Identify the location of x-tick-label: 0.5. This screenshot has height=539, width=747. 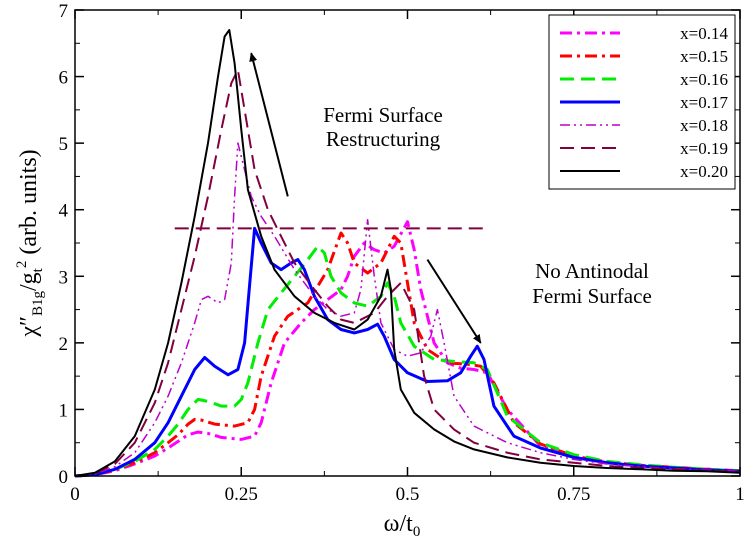
(408, 494).